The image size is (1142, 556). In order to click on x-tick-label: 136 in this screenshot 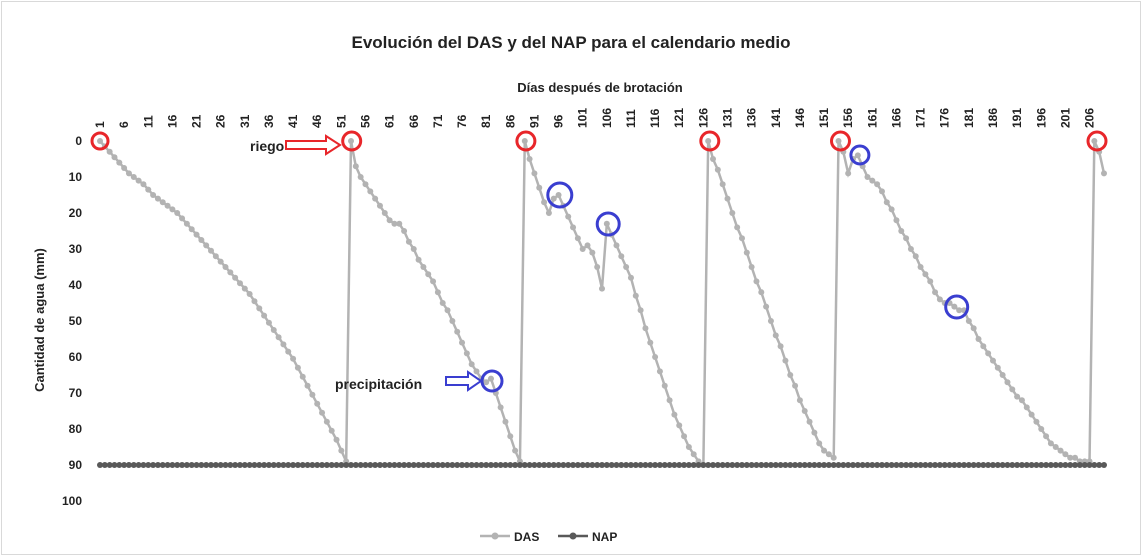, I will do `click(752, 118)`.